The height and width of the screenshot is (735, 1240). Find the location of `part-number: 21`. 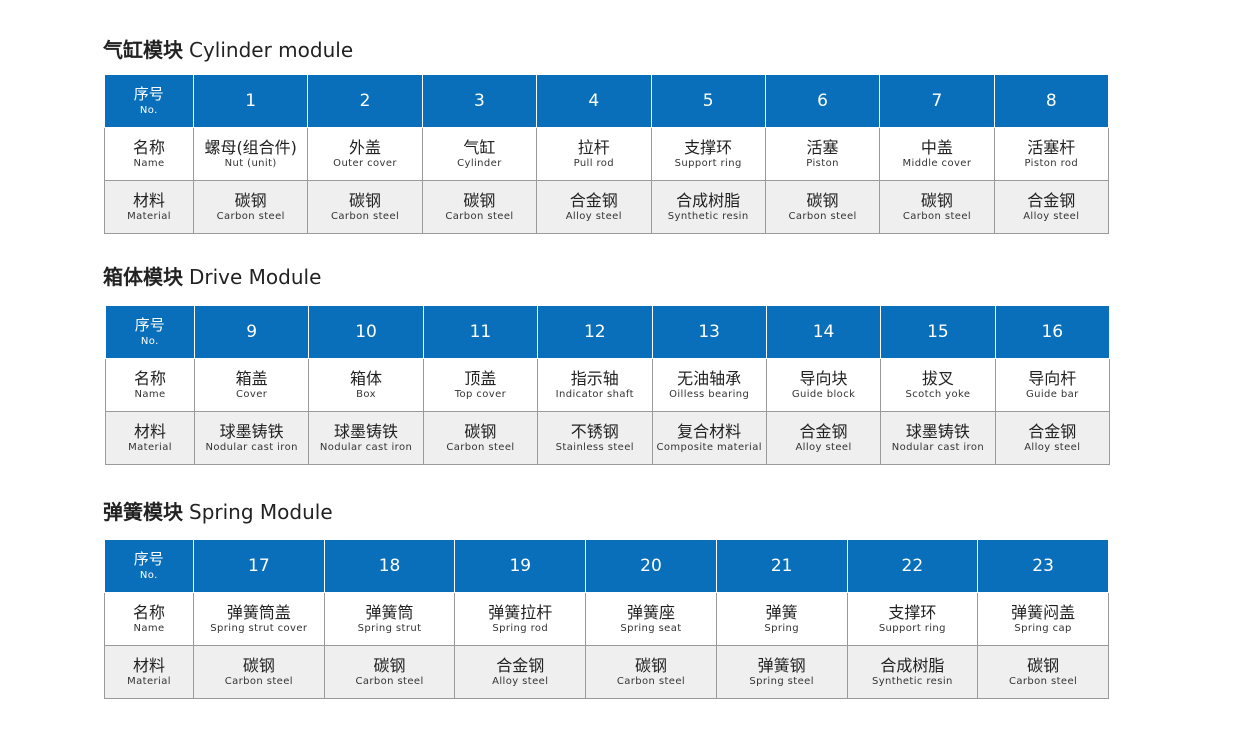

part-number: 21 is located at coordinates (781, 566).